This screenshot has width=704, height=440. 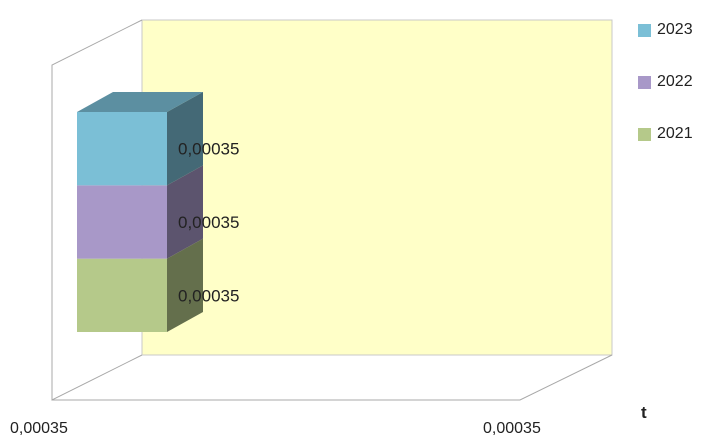 What do you see at coordinates (140, 139) in the screenshot?
I see `bar-segment-2023` at bounding box center [140, 139].